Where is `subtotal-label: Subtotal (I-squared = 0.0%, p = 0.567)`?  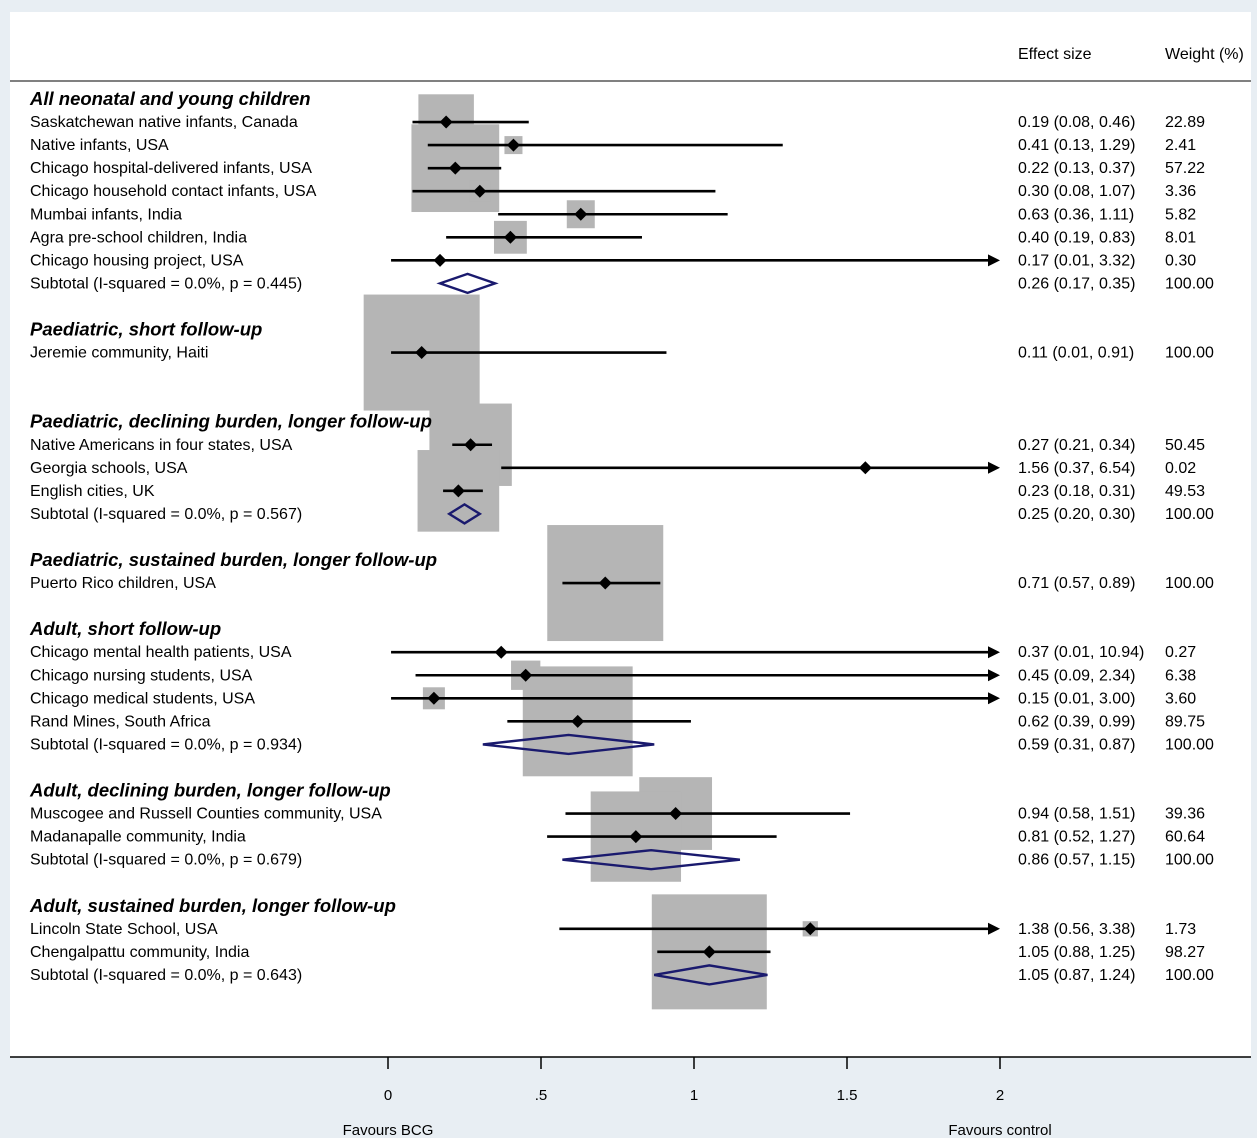 subtotal-label: Subtotal (I-squared = 0.0%, p = 0.567) is located at coordinates (166, 514).